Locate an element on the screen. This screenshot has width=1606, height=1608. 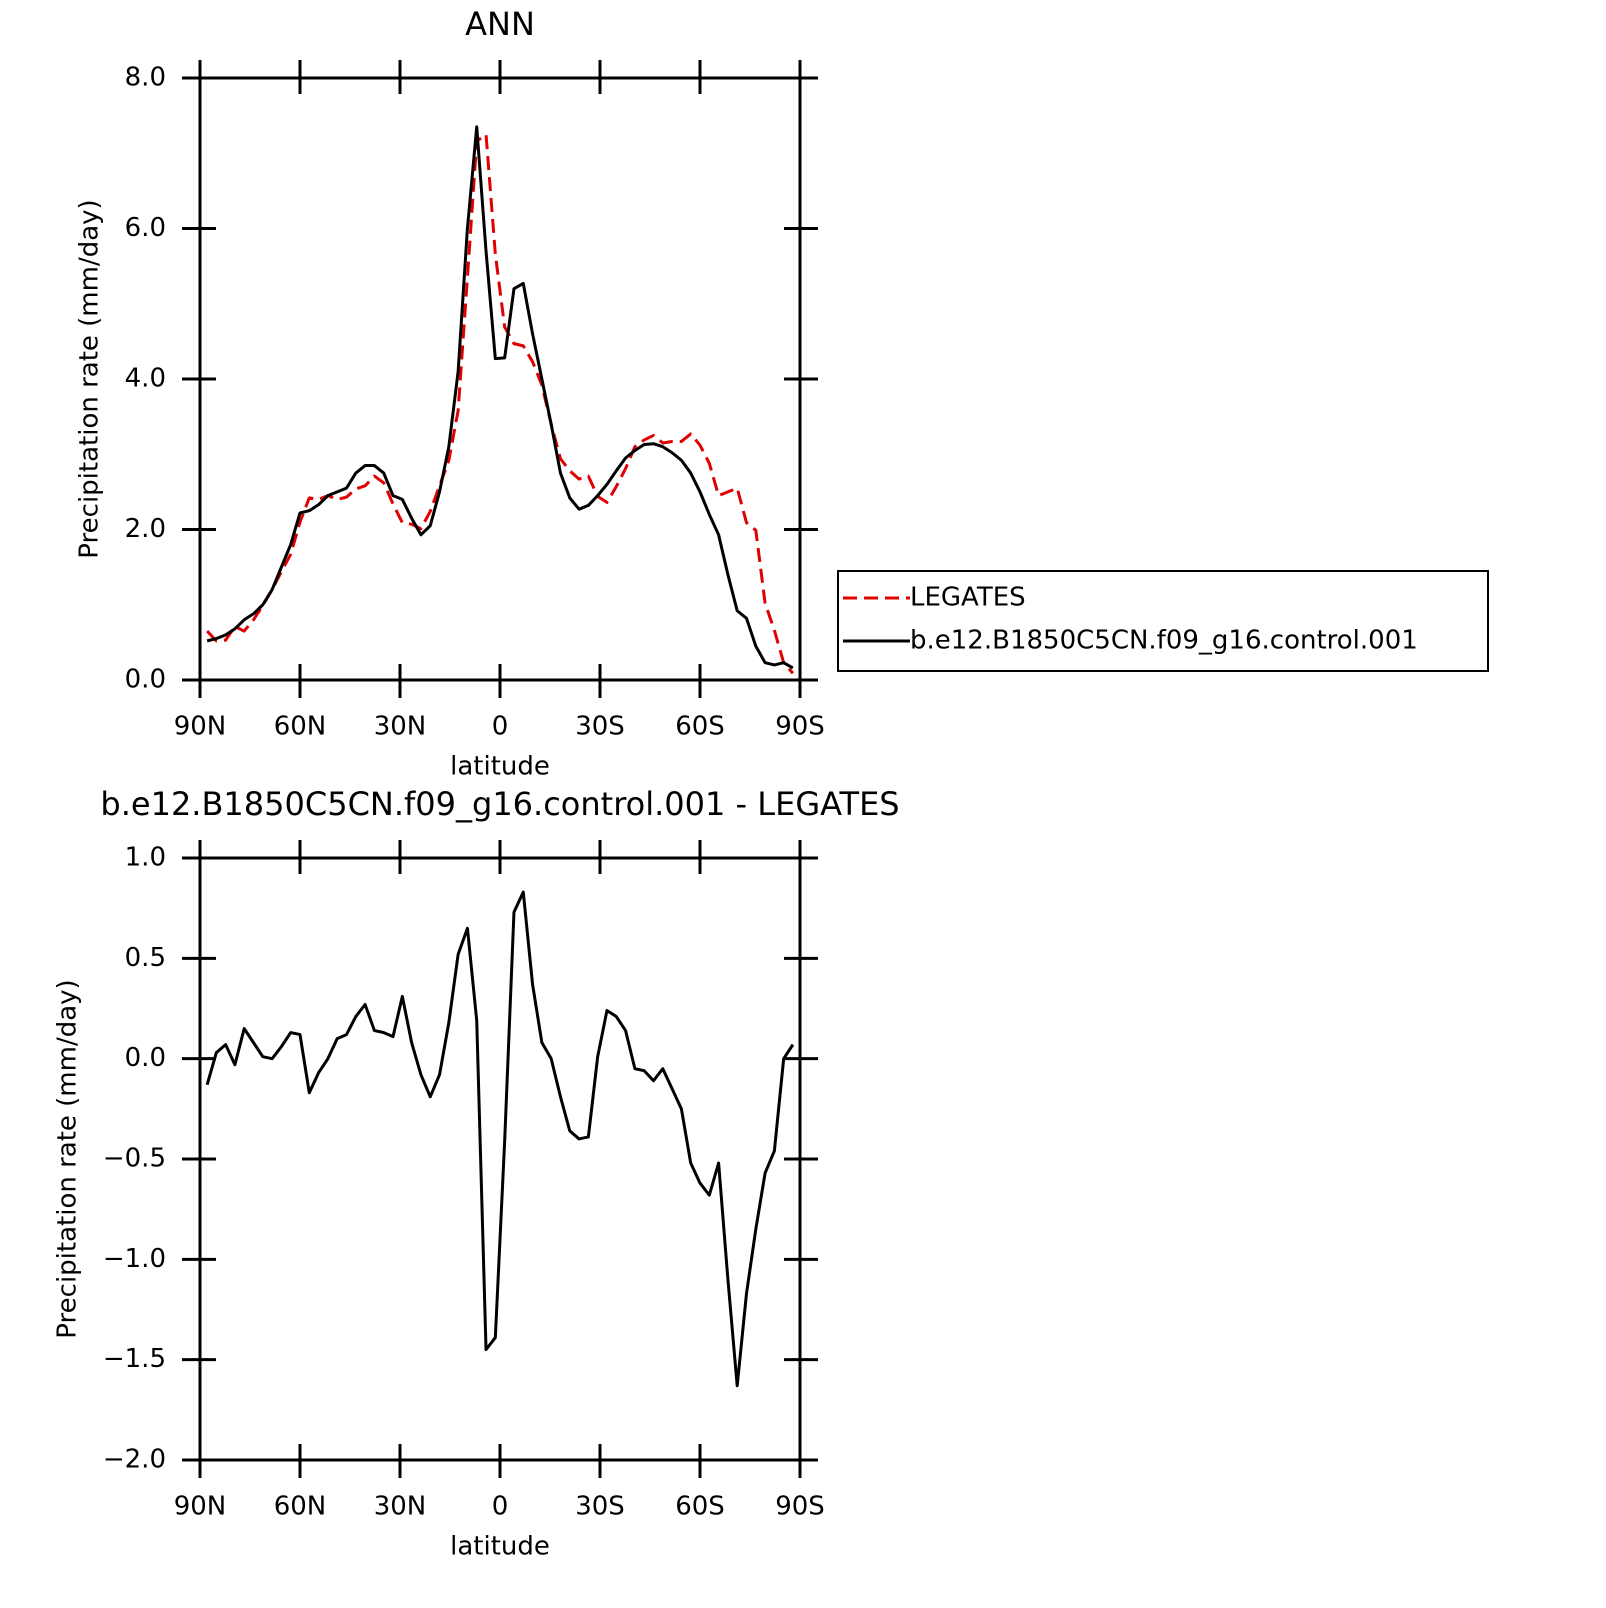
y-tick-label: 6.0 is located at coordinates (145, 228).